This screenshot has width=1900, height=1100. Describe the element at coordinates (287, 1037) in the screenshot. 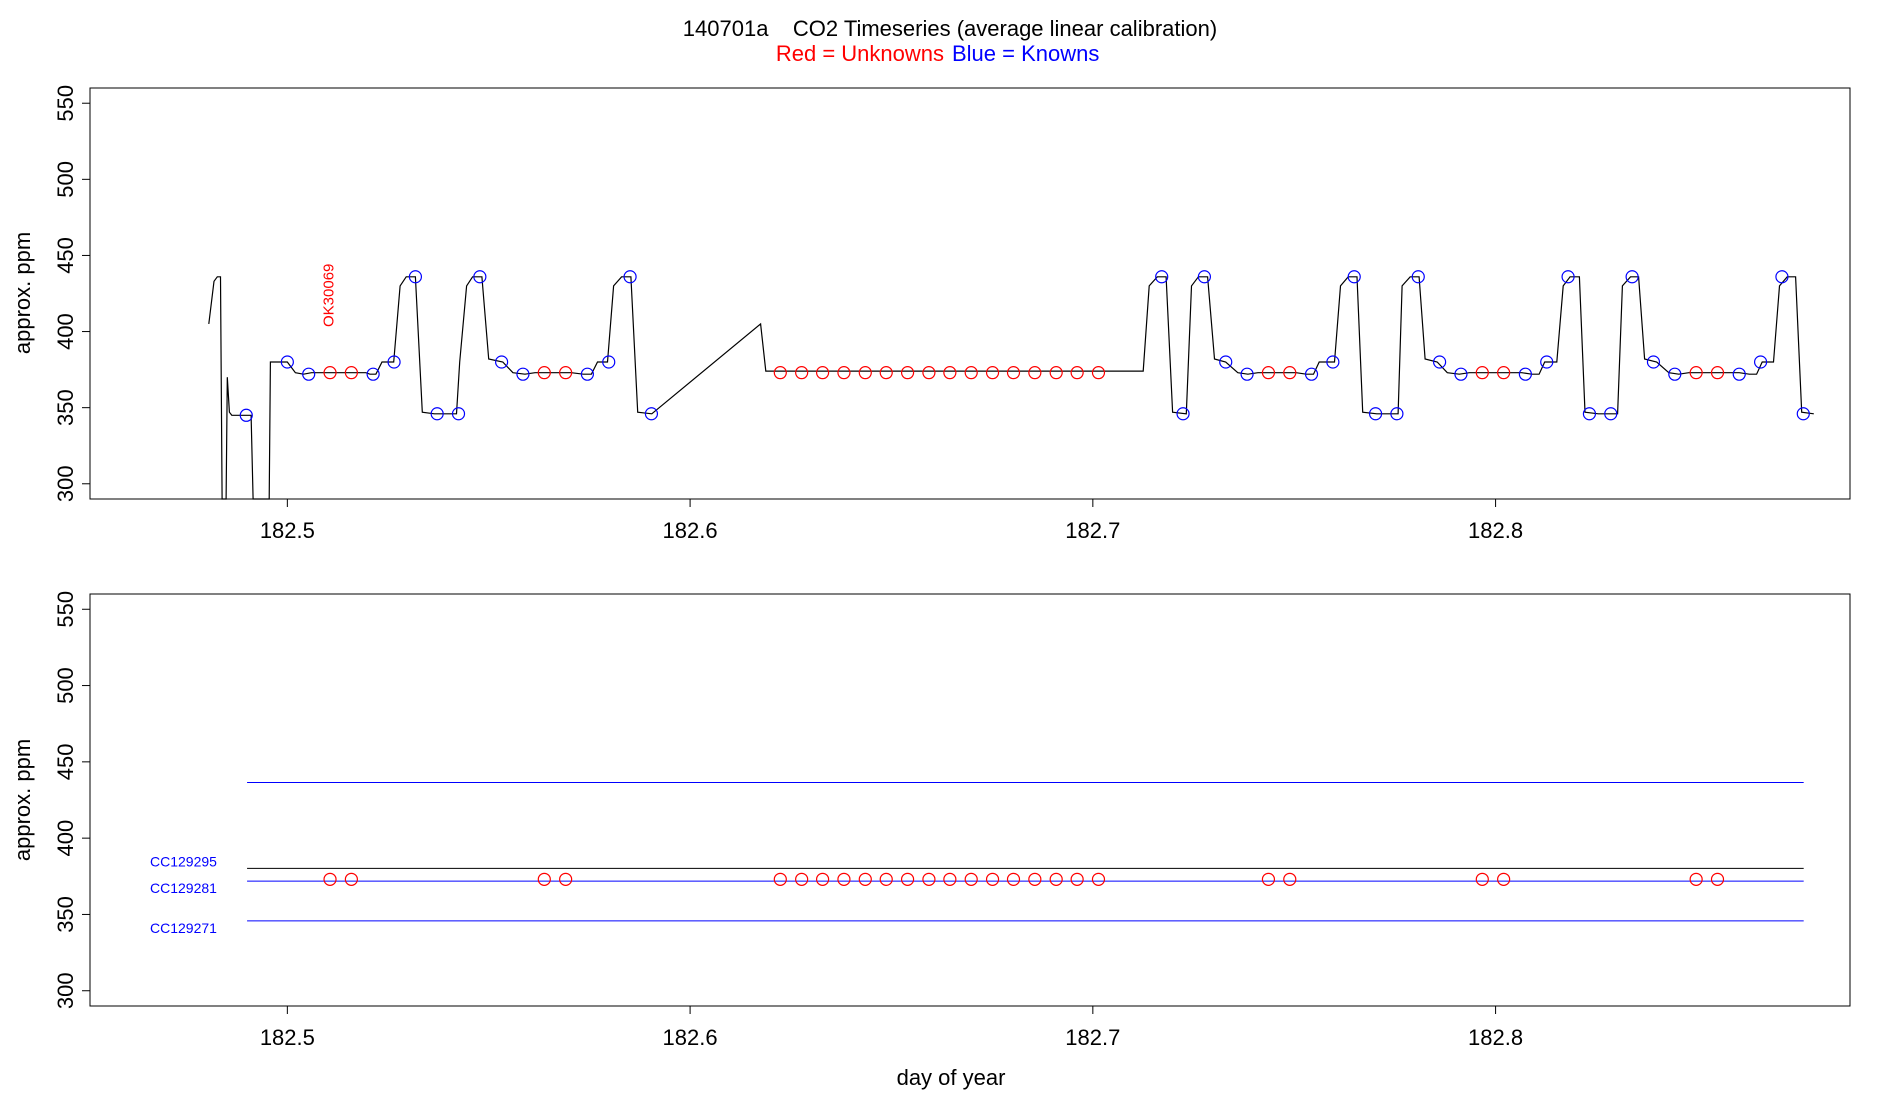

I see `bottom-x-tick-label: 182.5` at that location.